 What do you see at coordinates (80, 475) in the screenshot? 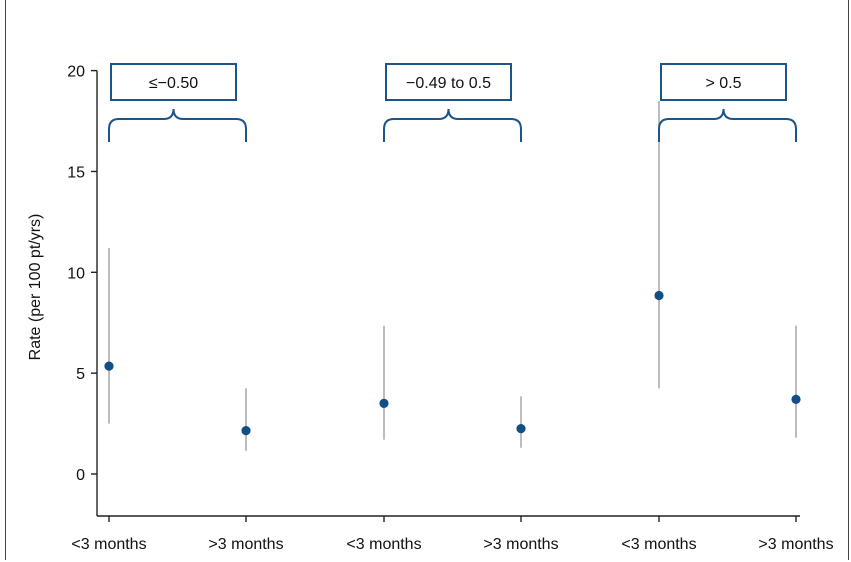
I see `y-tick-label: 0` at bounding box center [80, 475].